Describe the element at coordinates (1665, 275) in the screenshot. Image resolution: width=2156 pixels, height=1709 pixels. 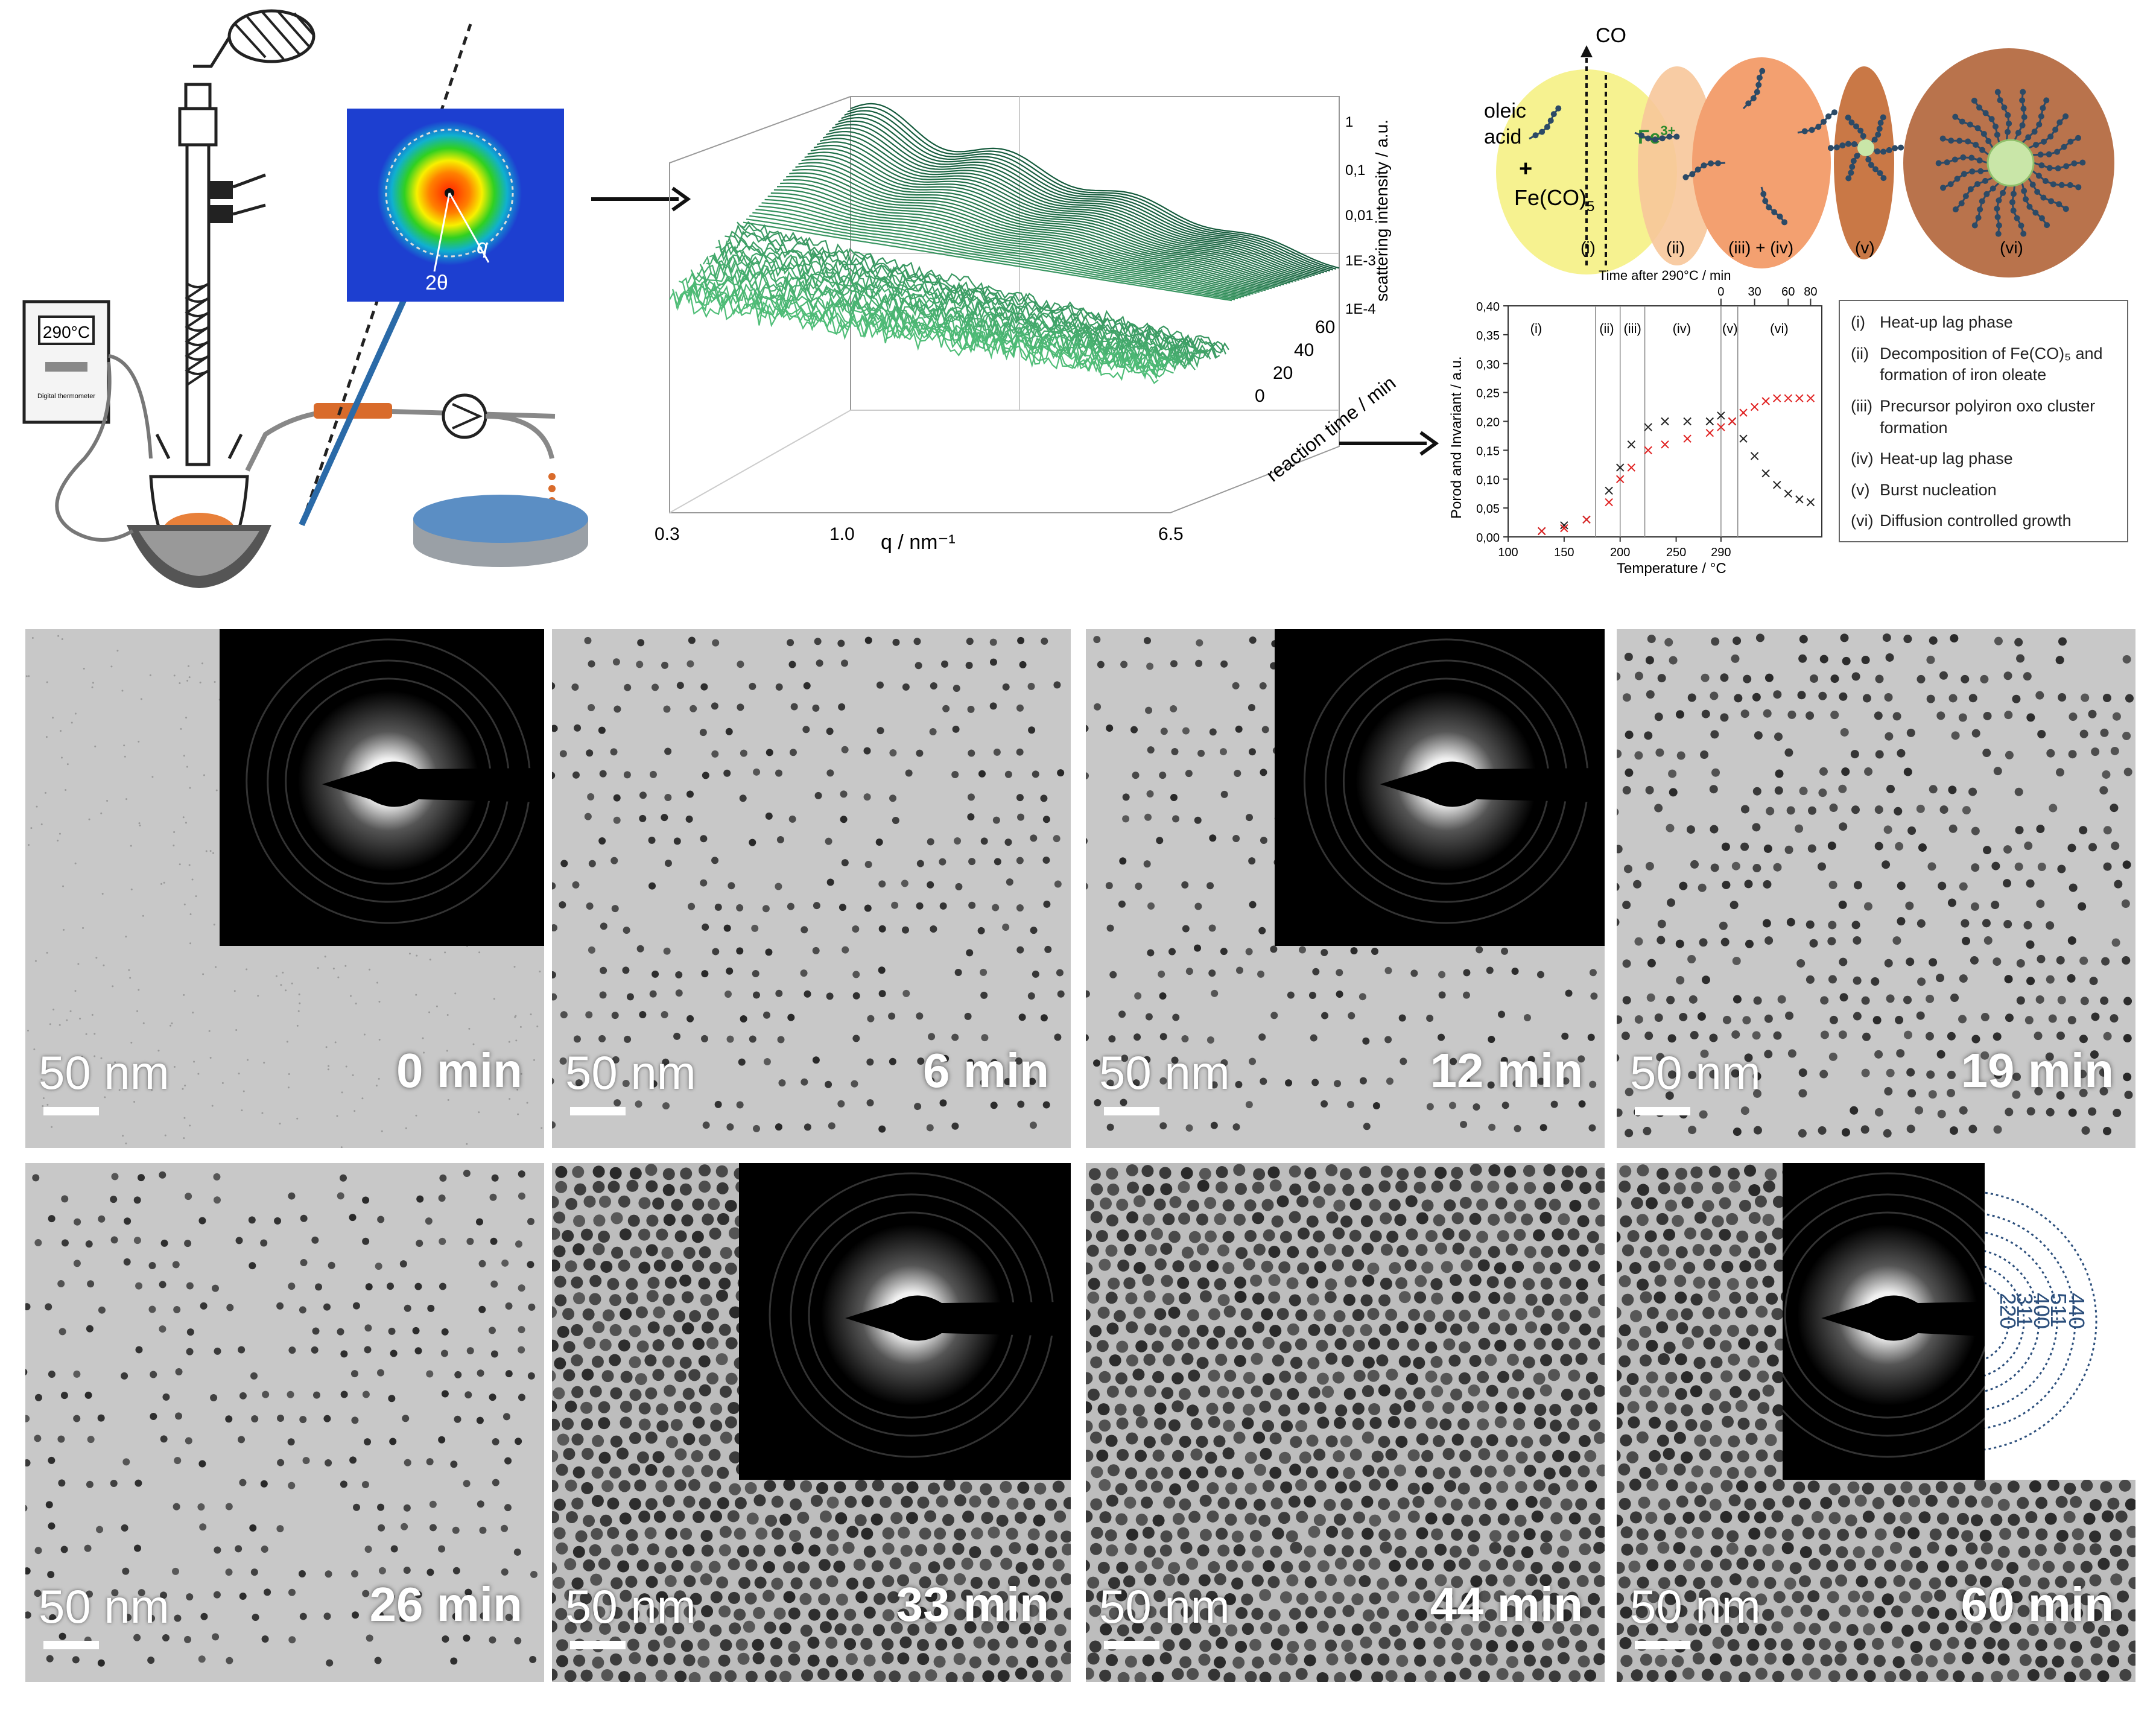
I see `top-axis-label: Time after 290°C / min` at that location.